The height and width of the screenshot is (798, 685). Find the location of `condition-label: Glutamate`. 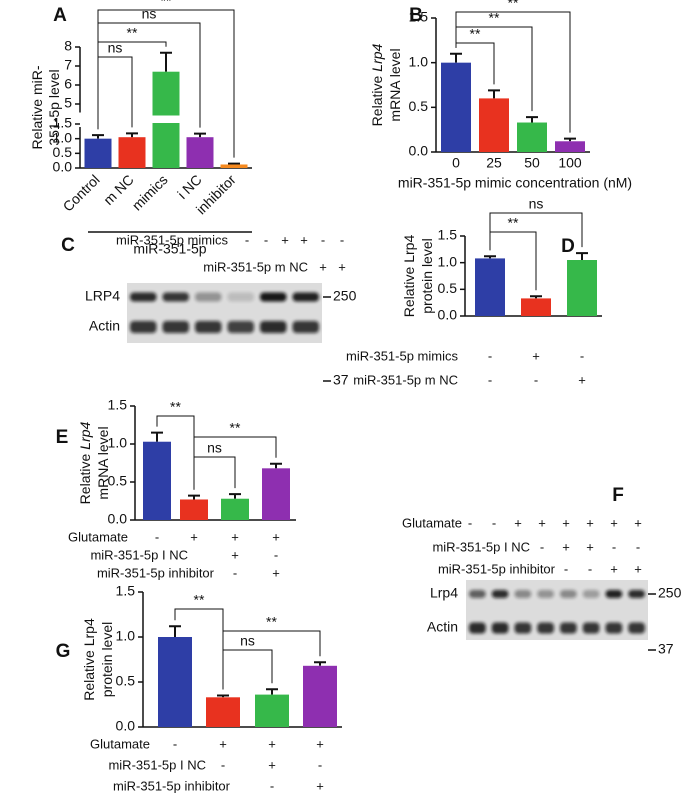

condition-label: Glutamate is located at coordinates (432, 522).